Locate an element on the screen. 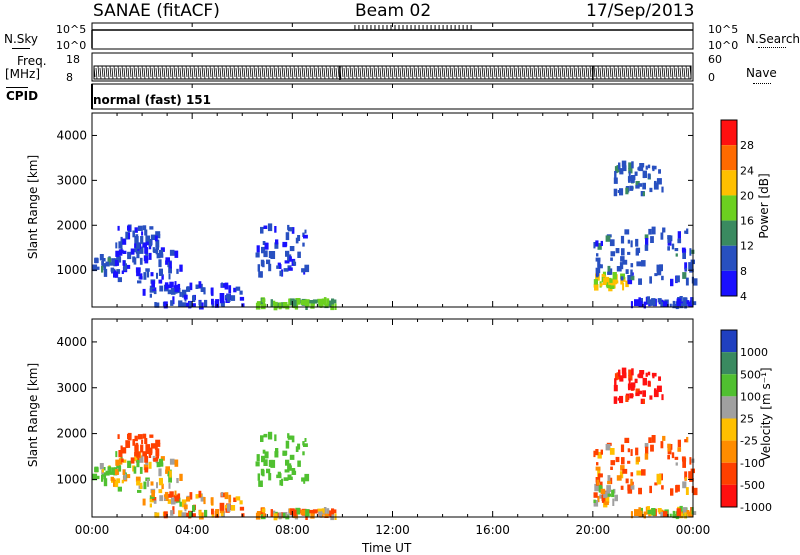 The width and height of the screenshot is (800, 555). nsearch-label: N.Search is located at coordinates (773, 39).